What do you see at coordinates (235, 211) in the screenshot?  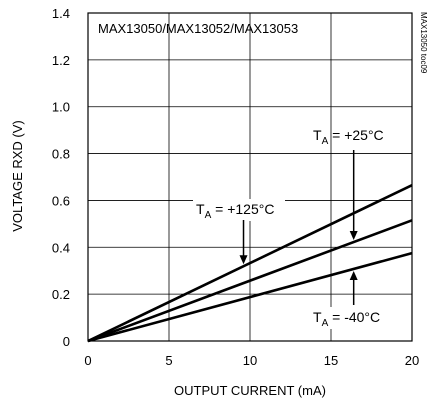 I see `series-label: TA = +125°C` at bounding box center [235, 211].